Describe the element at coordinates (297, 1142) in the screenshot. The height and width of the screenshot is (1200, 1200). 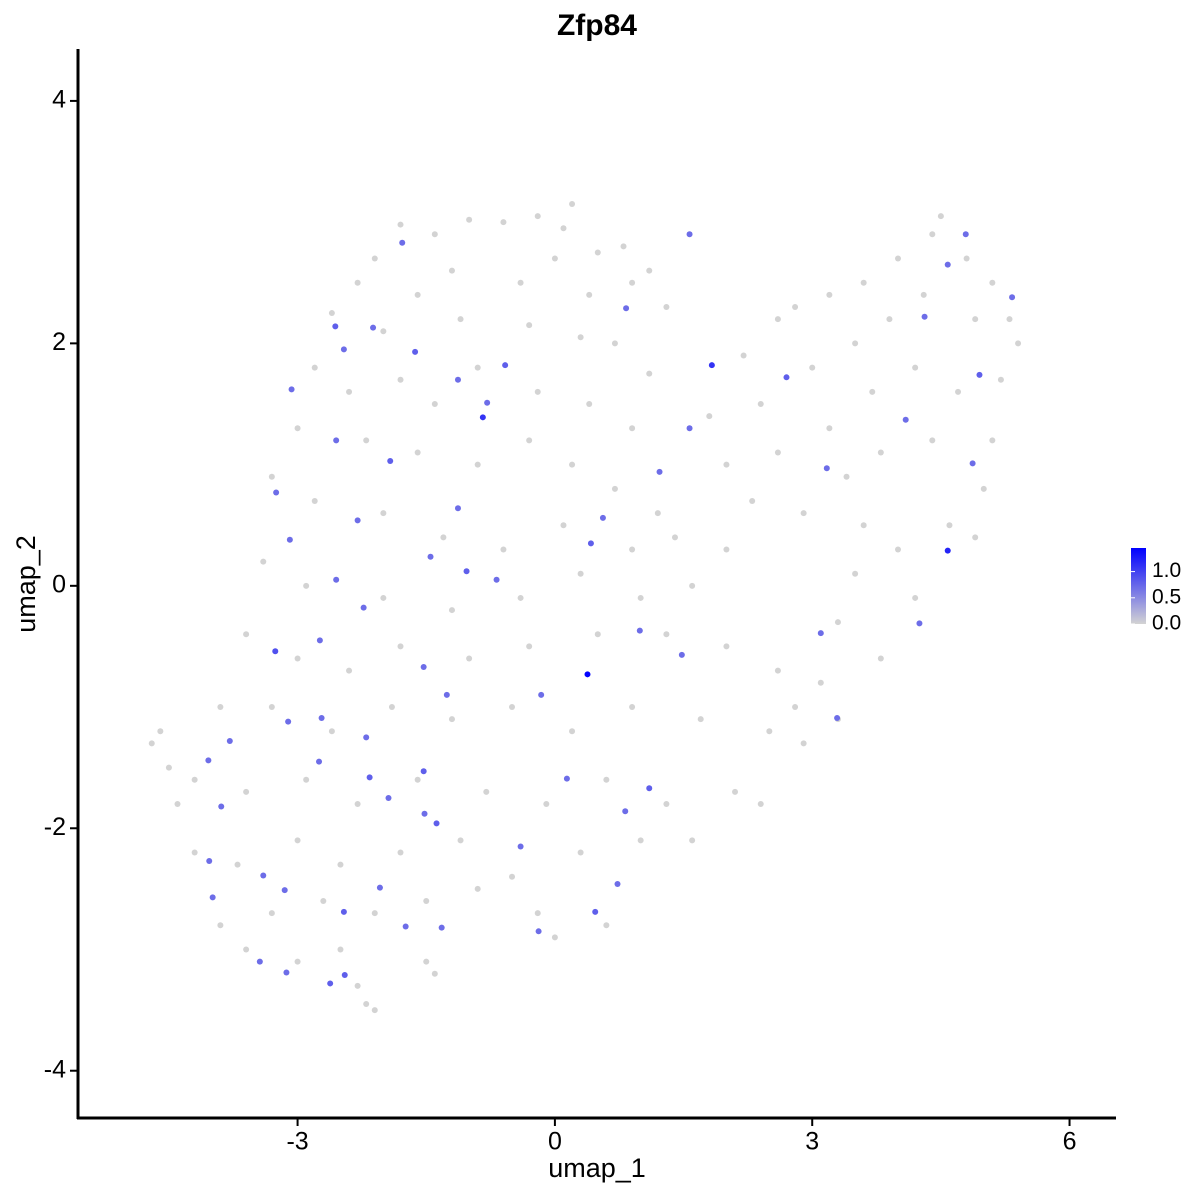
I see `x-tick-label: -3` at that location.